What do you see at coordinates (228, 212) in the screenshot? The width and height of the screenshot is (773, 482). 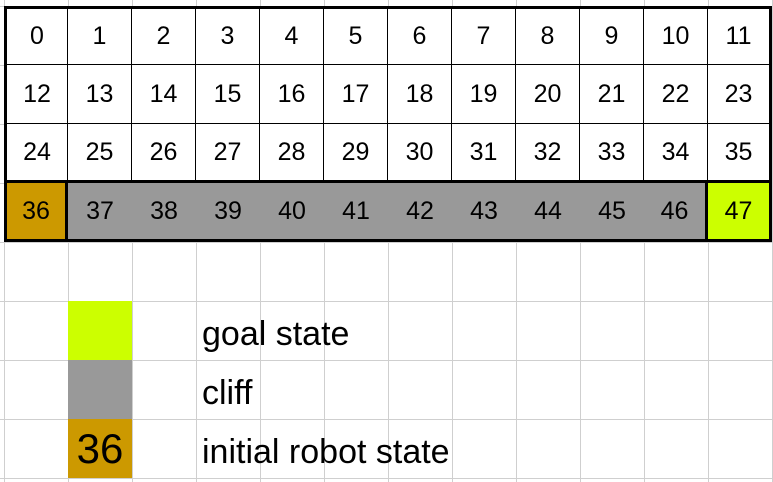 I see `grid-cell-cliff: 39` at bounding box center [228, 212].